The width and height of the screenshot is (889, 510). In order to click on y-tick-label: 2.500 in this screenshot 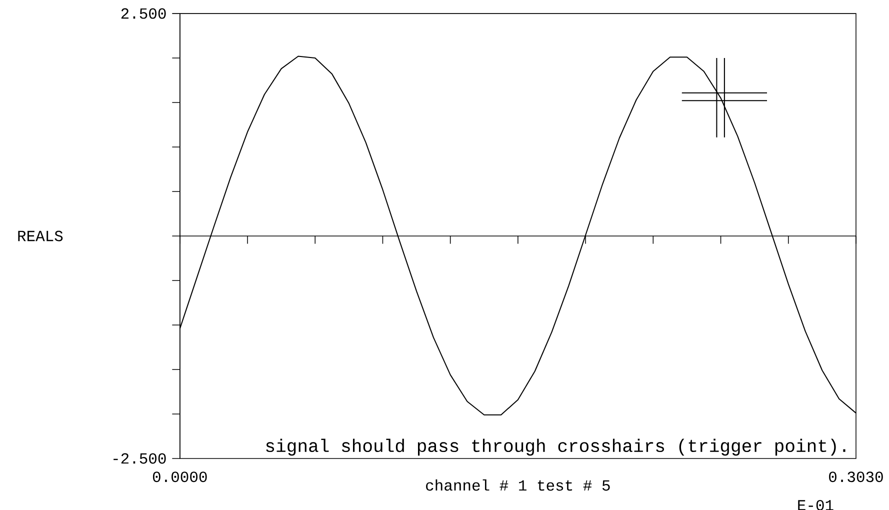, I will do `click(143, 13)`.